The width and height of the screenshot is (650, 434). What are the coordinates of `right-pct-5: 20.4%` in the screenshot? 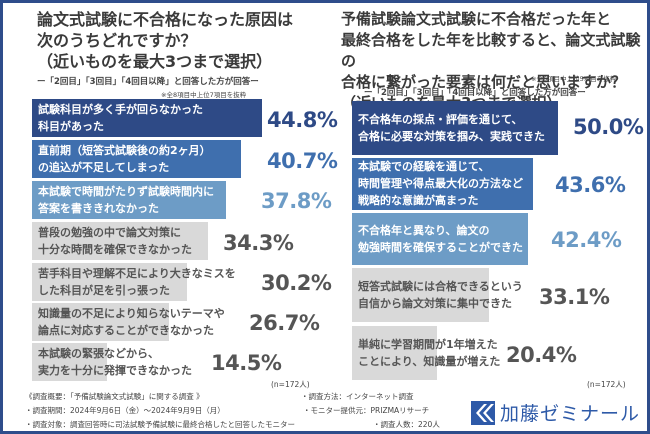 It's located at (541, 355).